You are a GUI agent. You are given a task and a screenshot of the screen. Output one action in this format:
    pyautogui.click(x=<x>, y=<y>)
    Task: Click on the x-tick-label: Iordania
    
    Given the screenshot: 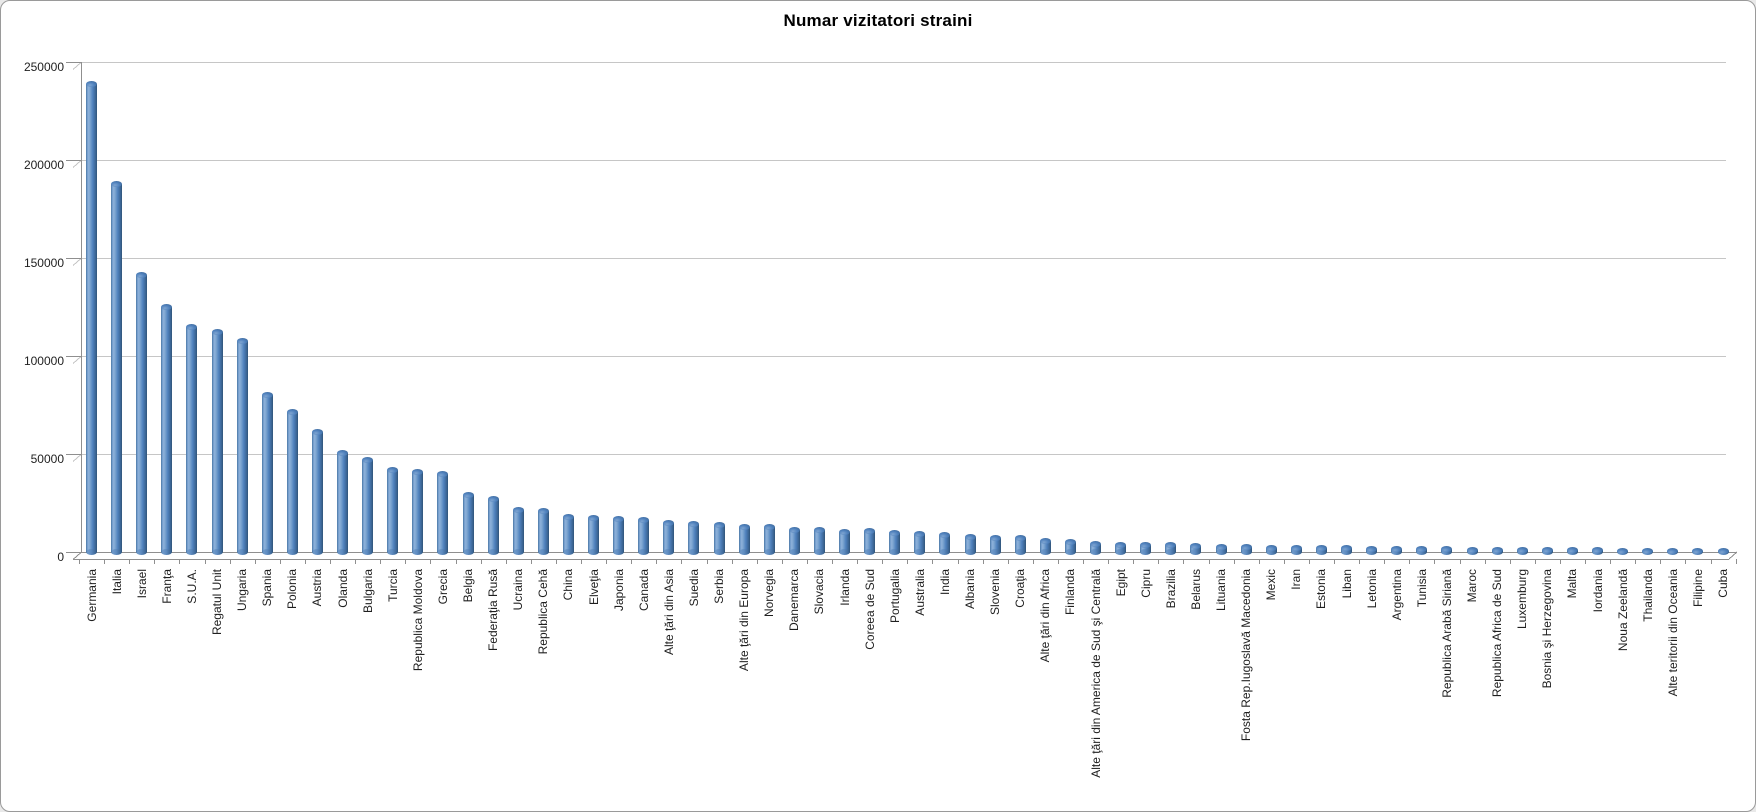 What is the action you would take?
    pyautogui.click(x=1597, y=591)
    